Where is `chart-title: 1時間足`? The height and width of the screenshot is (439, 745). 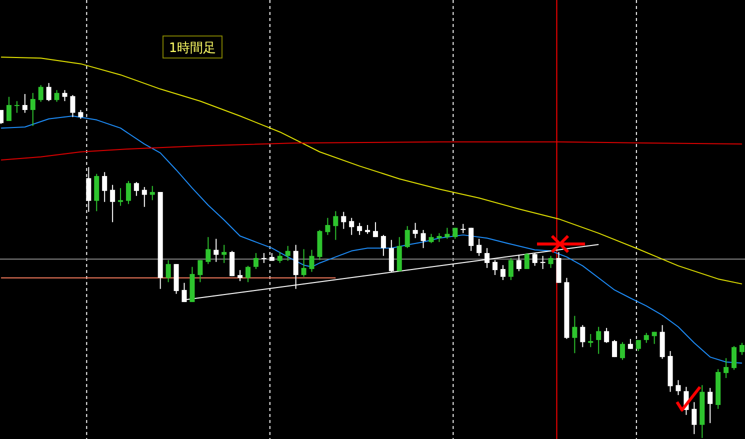 chart-title: 1時間足 is located at coordinates (192, 48).